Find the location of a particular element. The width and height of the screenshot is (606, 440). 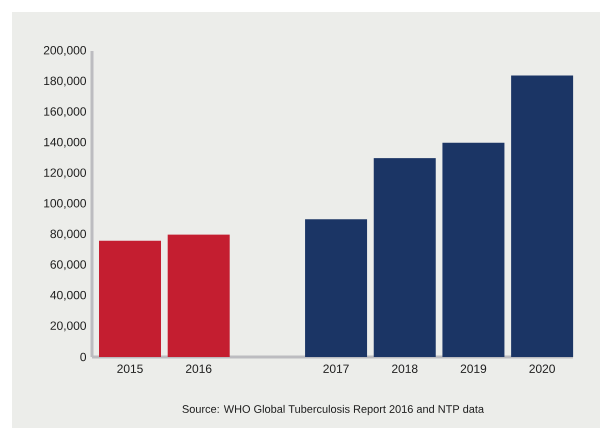

y-tick-label: 0 is located at coordinates (83, 357).